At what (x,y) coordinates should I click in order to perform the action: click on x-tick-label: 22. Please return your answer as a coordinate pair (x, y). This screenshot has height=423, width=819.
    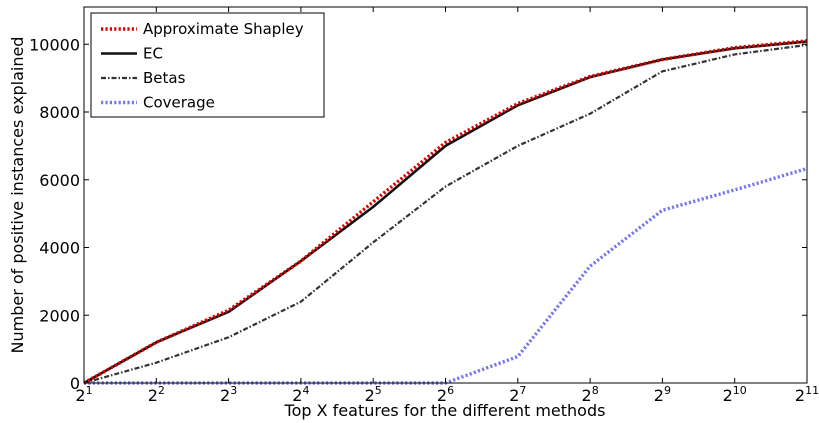
    Looking at the image, I should click on (156, 394).